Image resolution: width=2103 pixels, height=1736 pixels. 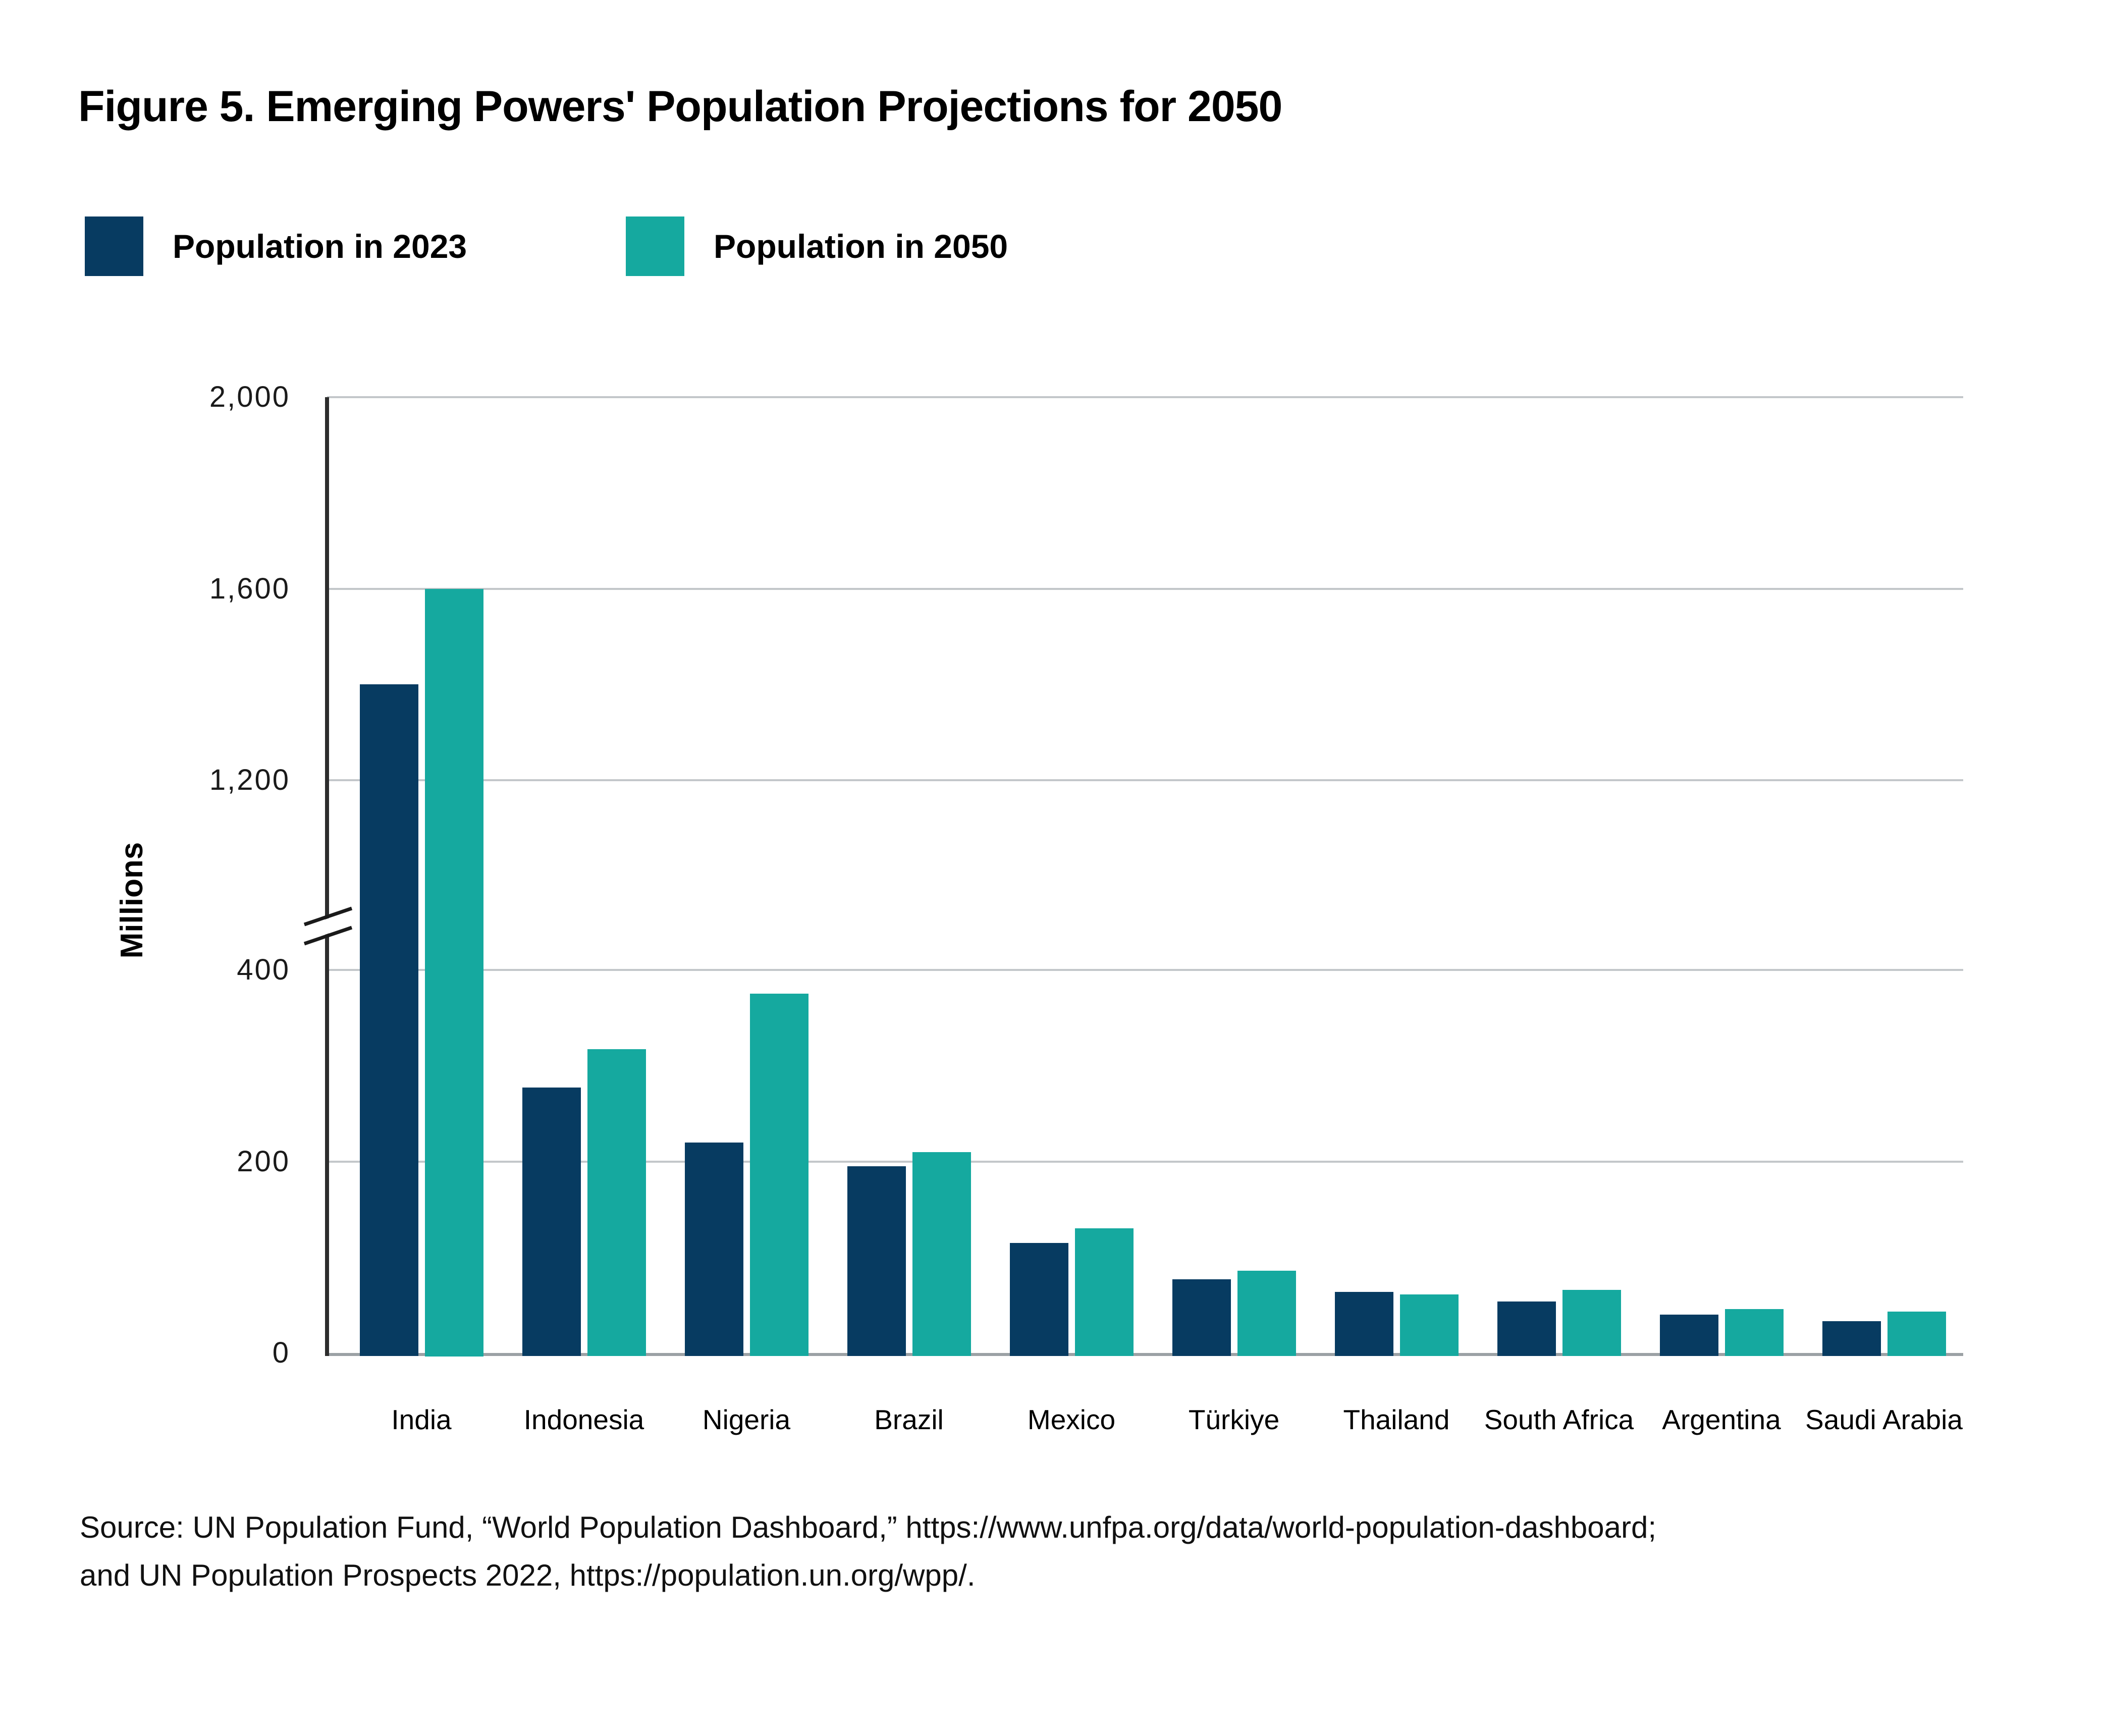 What do you see at coordinates (454, 973) in the screenshot?
I see `bar-2050-india` at bounding box center [454, 973].